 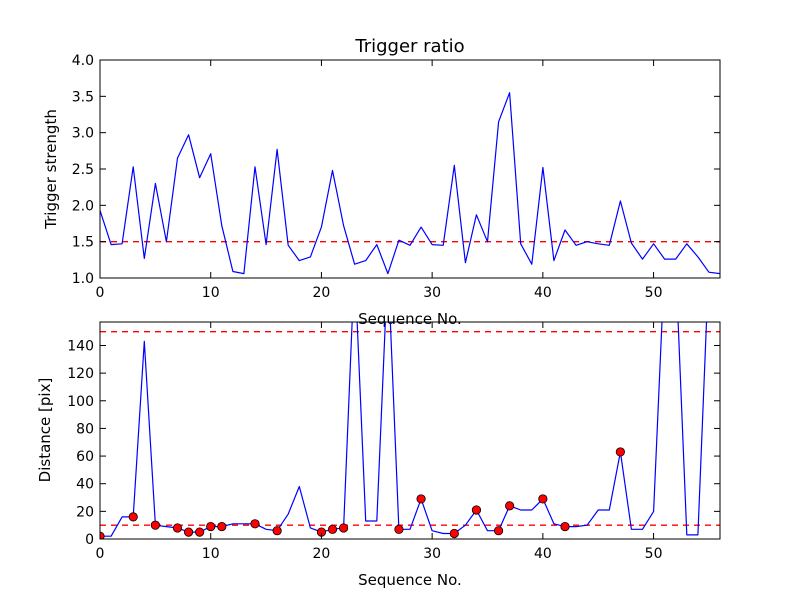 I want to click on y-tick-label: 80, so click(x=85, y=429).